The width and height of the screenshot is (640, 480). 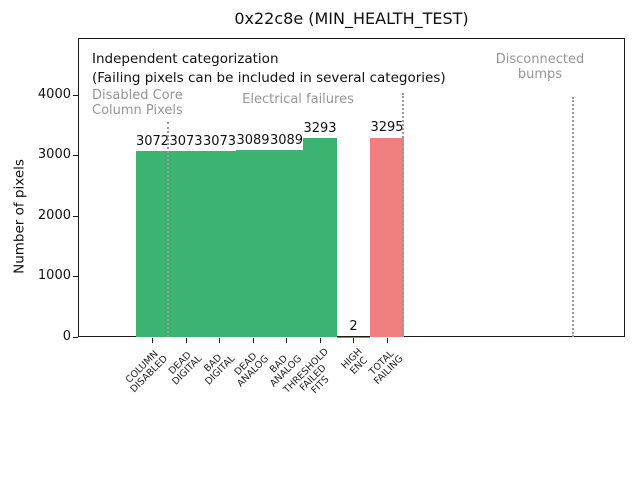 What do you see at coordinates (186, 244) in the screenshot?
I see `bar-dead-digital` at bounding box center [186, 244].